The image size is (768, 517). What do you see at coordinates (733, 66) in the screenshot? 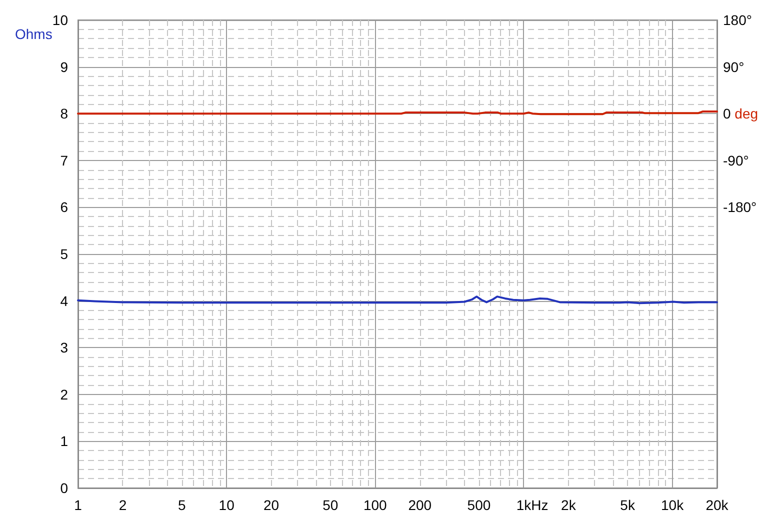
I see `y2-tick-label: 90°` at bounding box center [733, 66].